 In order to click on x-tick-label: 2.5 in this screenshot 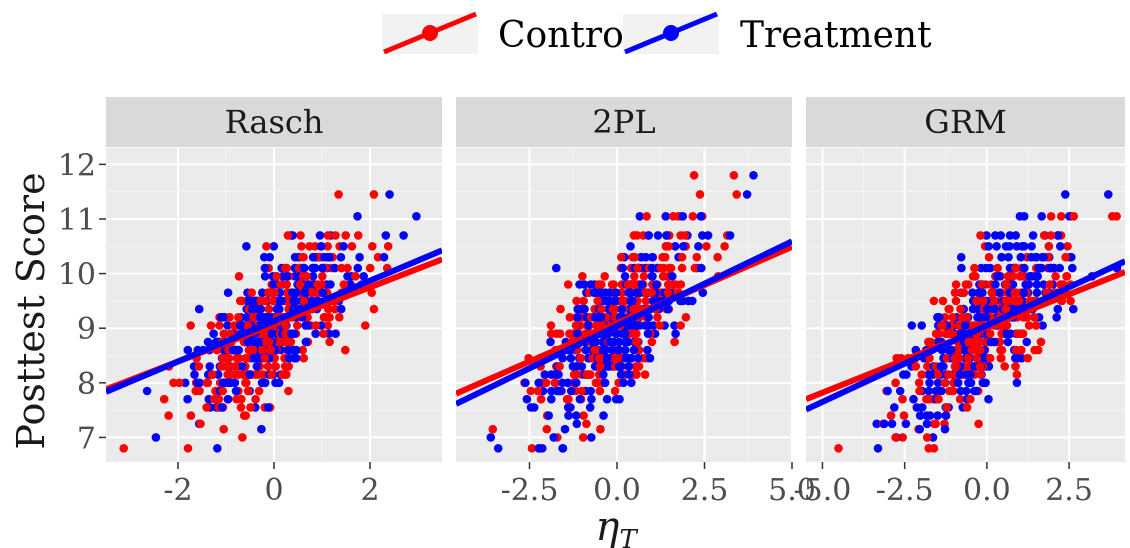, I will do `click(705, 490)`.